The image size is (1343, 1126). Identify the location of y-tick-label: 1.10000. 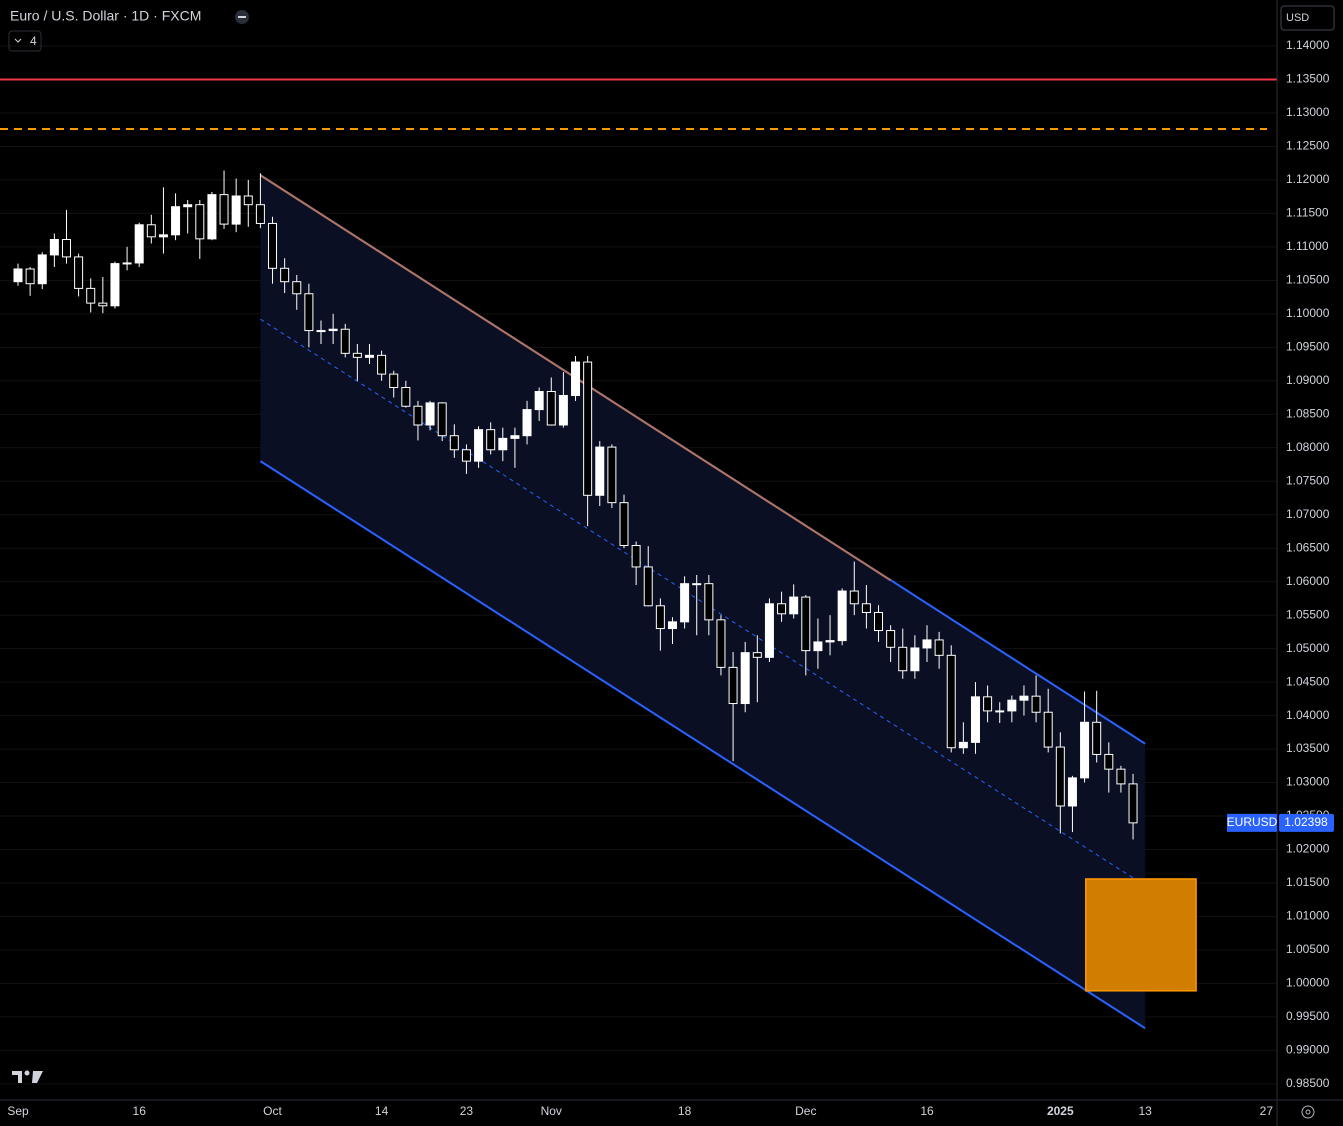
(1308, 313).